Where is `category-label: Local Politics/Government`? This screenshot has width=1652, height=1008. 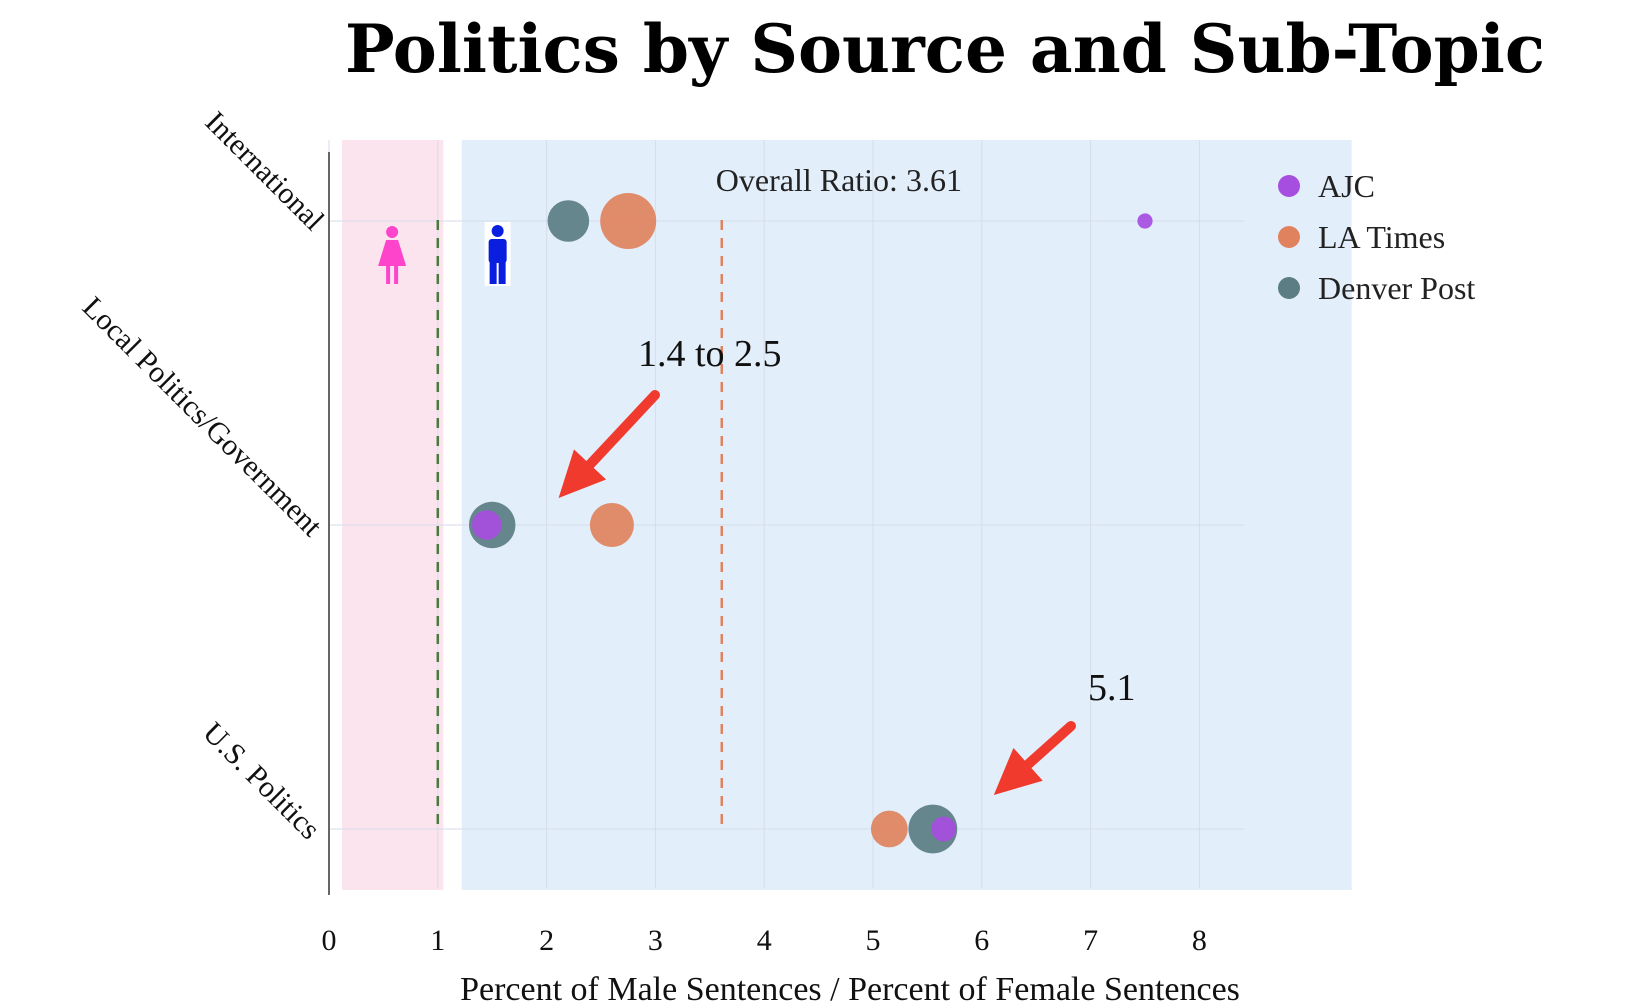 category-label: Local Politics/Government is located at coordinates (202, 416).